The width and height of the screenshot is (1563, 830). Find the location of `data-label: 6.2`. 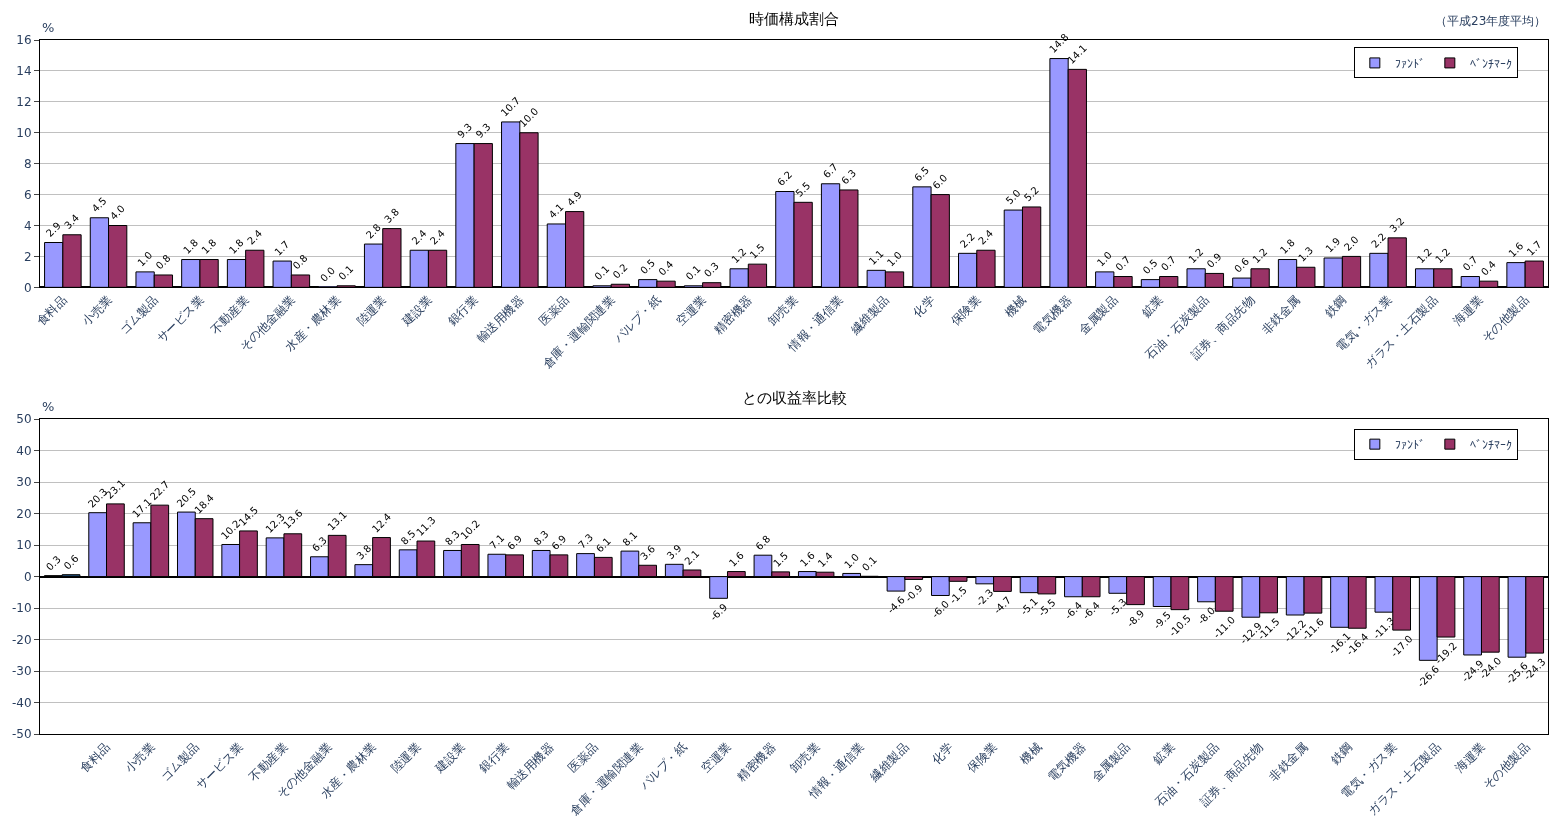

data-label: 6.2 is located at coordinates (785, 178).